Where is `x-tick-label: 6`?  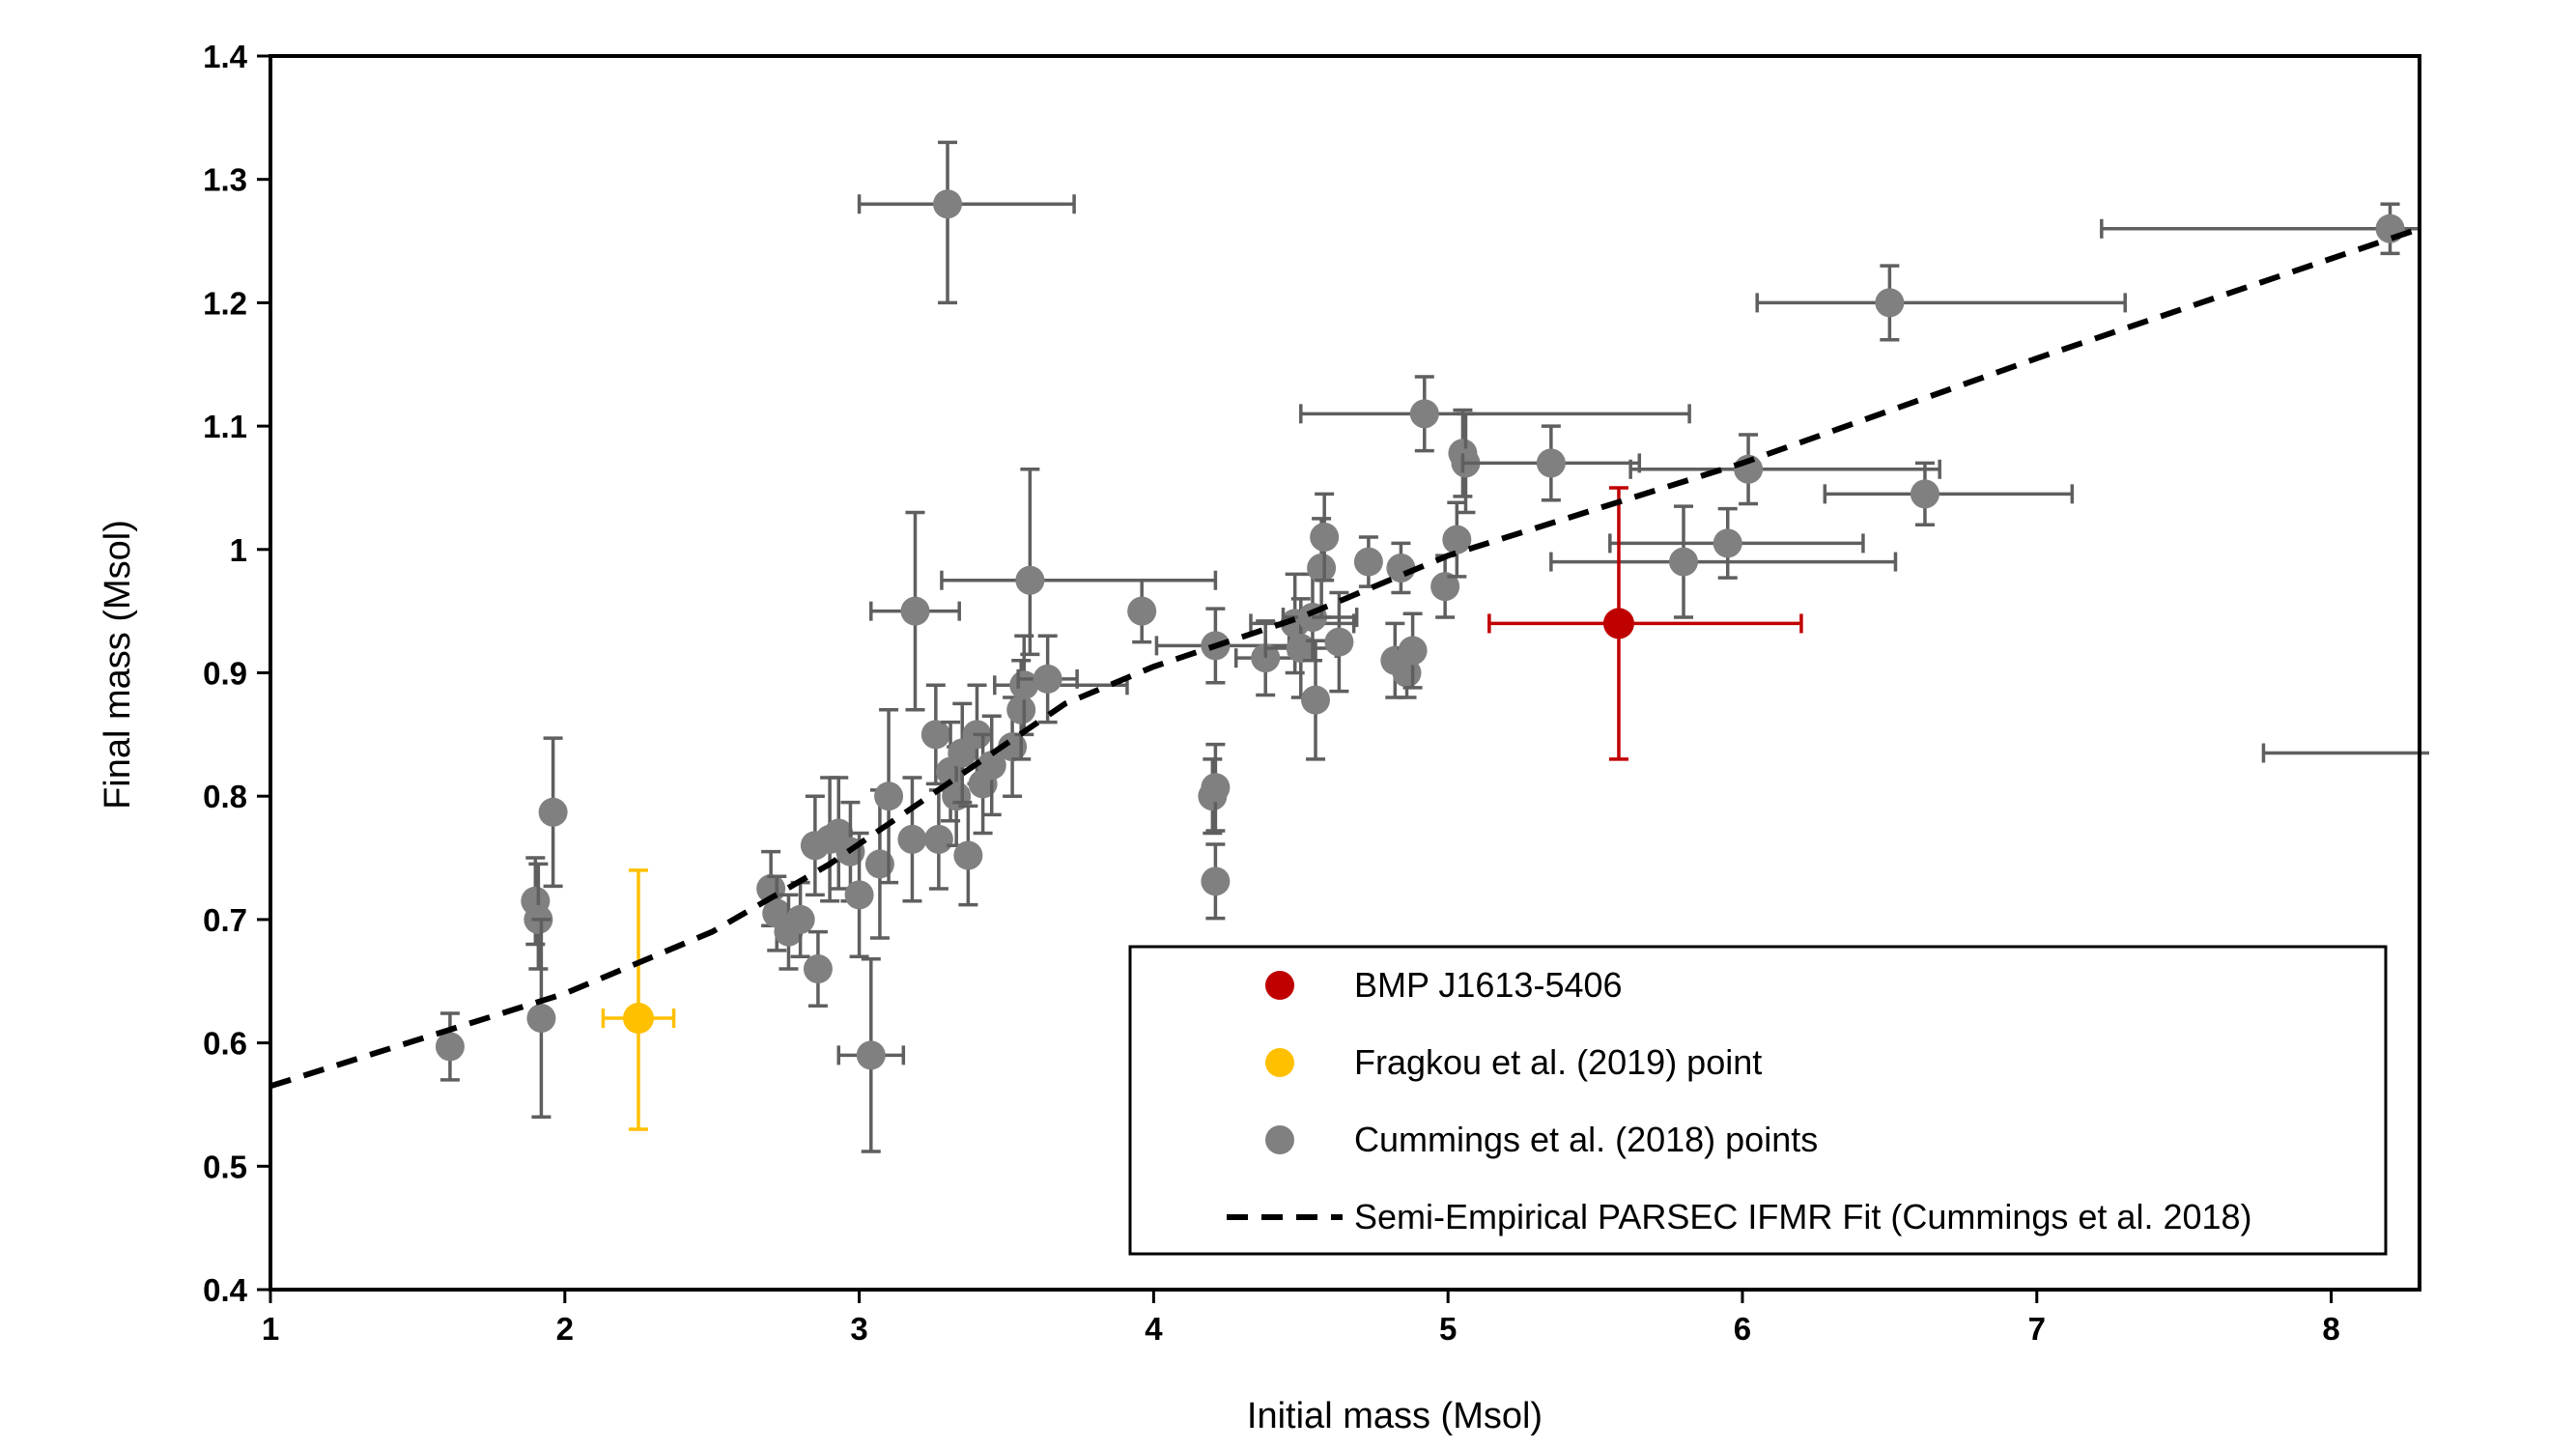 x-tick-label: 6 is located at coordinates (1742, 1329).